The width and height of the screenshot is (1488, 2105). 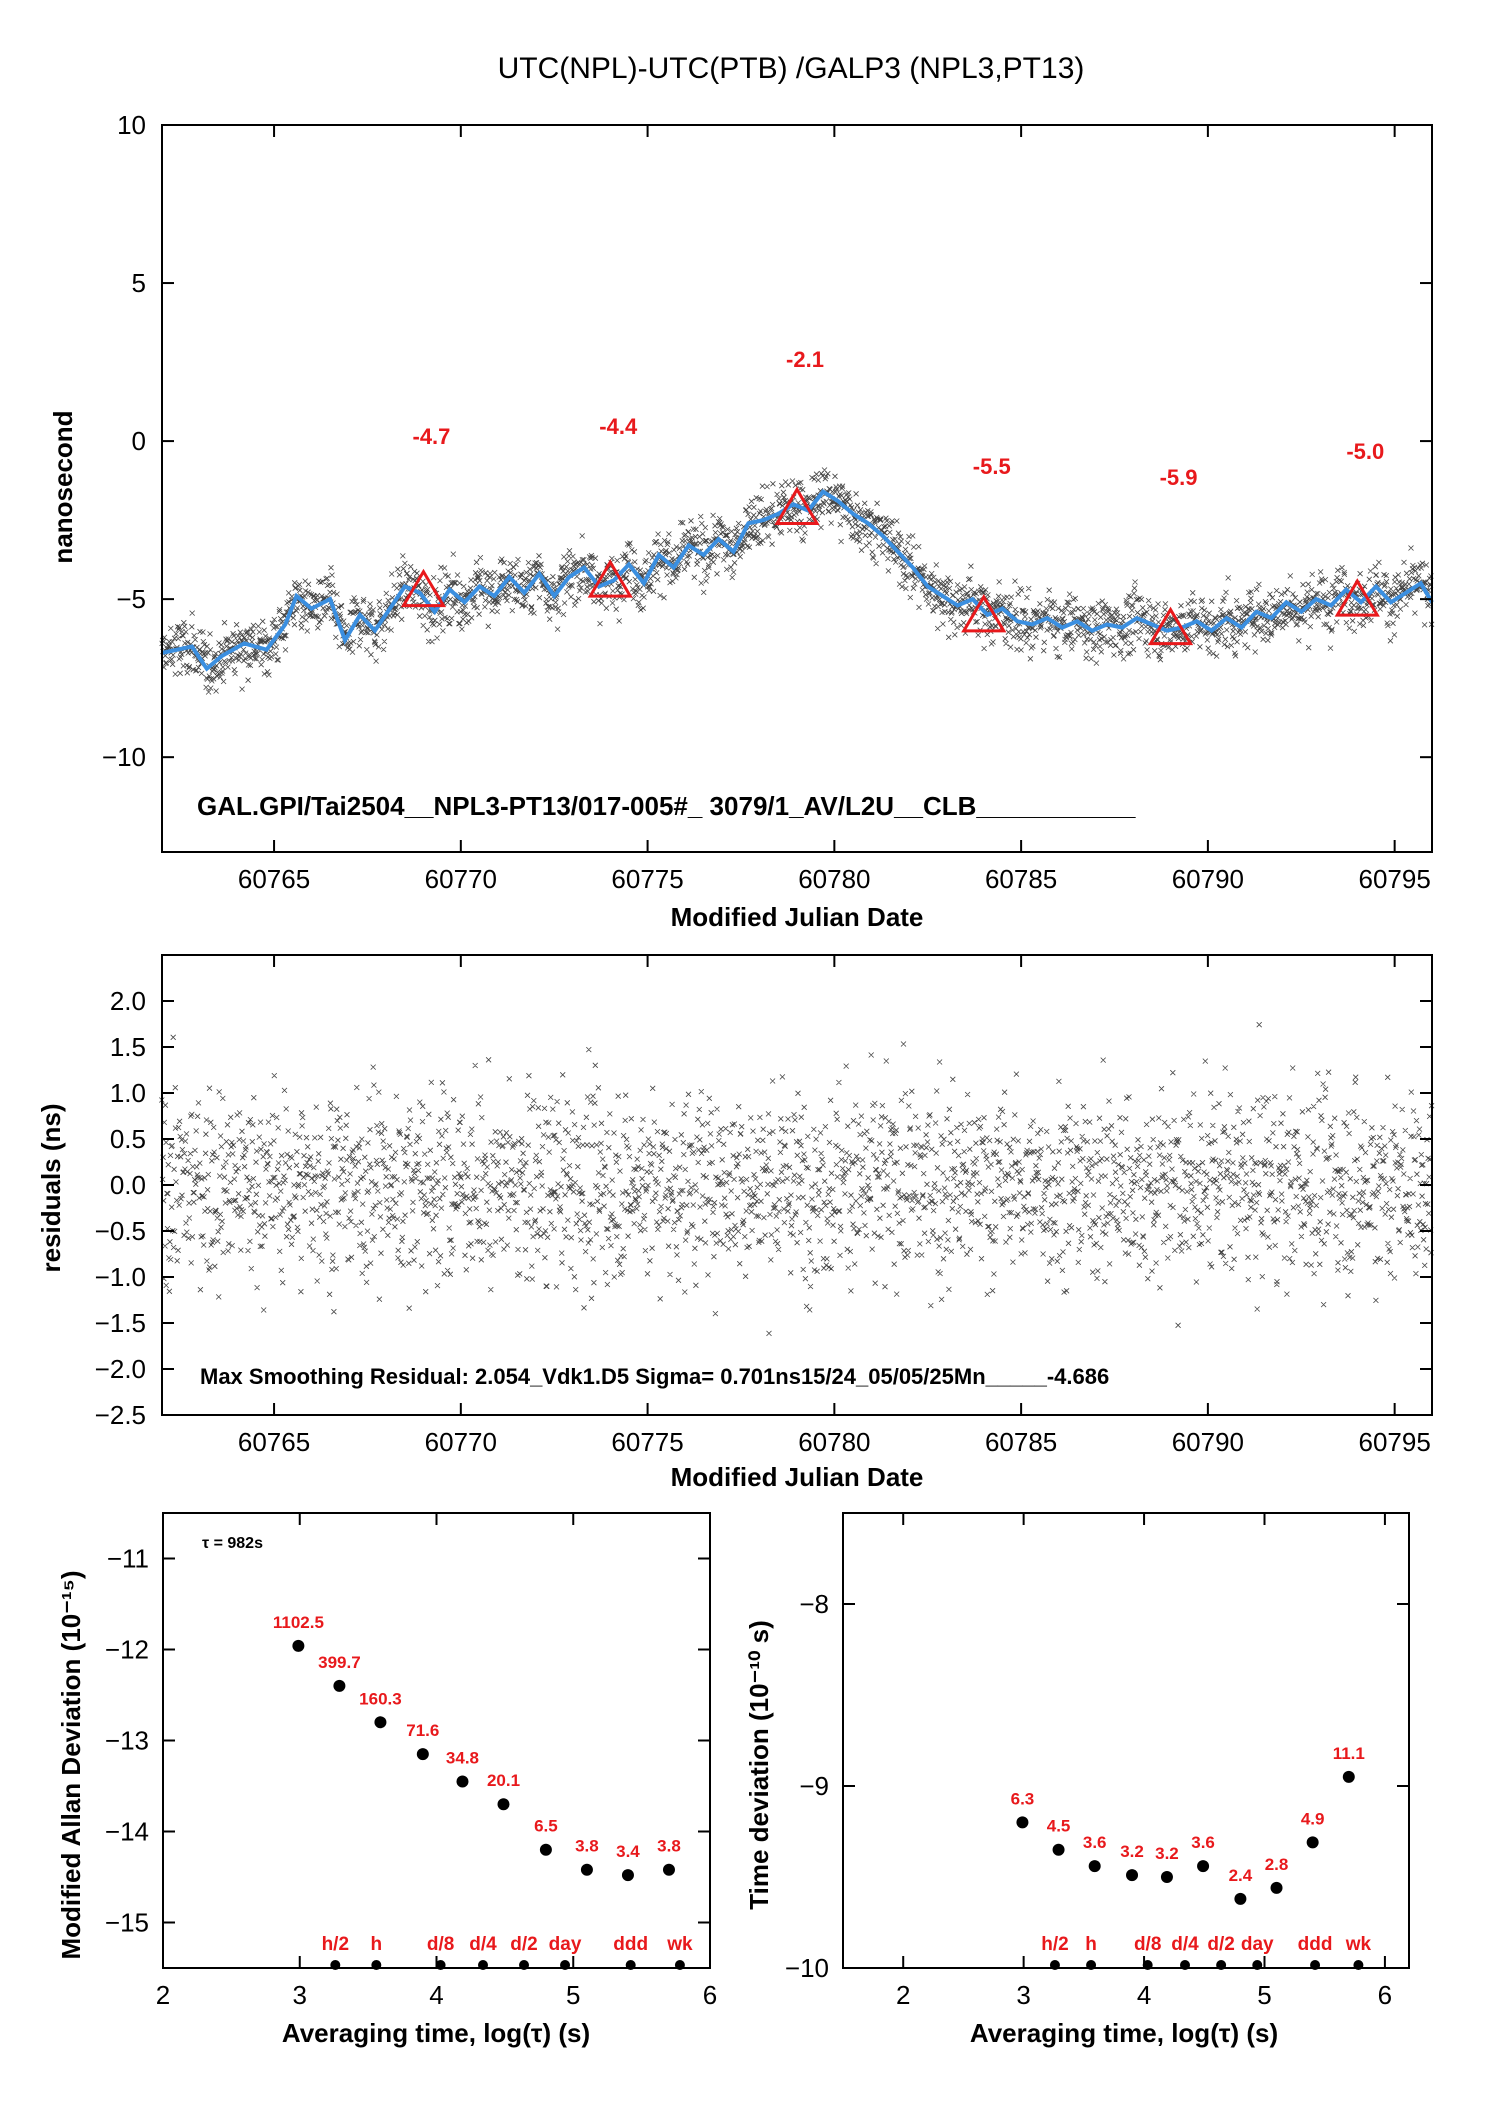 I want to click on mdev-point-label-9: 3.8, so click(x=669, y=1846).